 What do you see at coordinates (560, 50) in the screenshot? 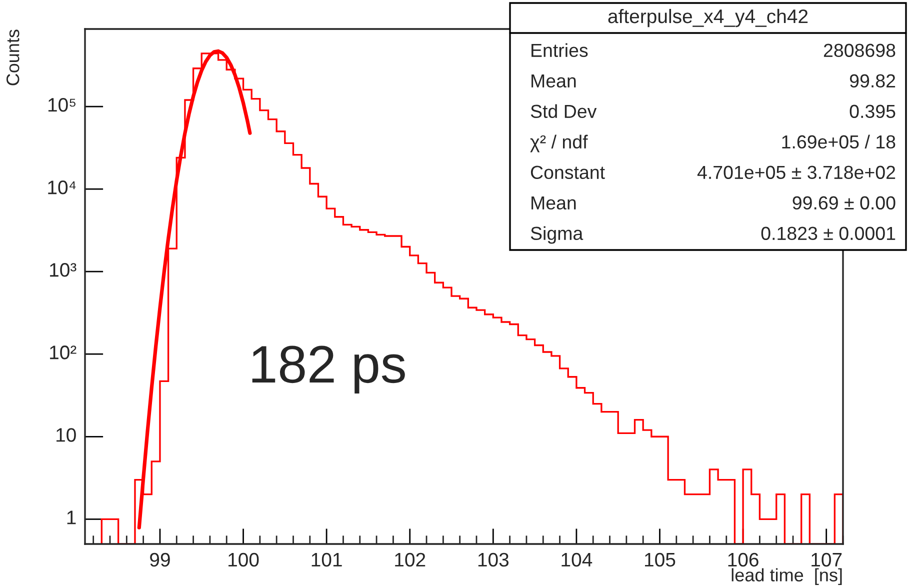
I see `annotation: Entries` at bounding box center [560, 50].